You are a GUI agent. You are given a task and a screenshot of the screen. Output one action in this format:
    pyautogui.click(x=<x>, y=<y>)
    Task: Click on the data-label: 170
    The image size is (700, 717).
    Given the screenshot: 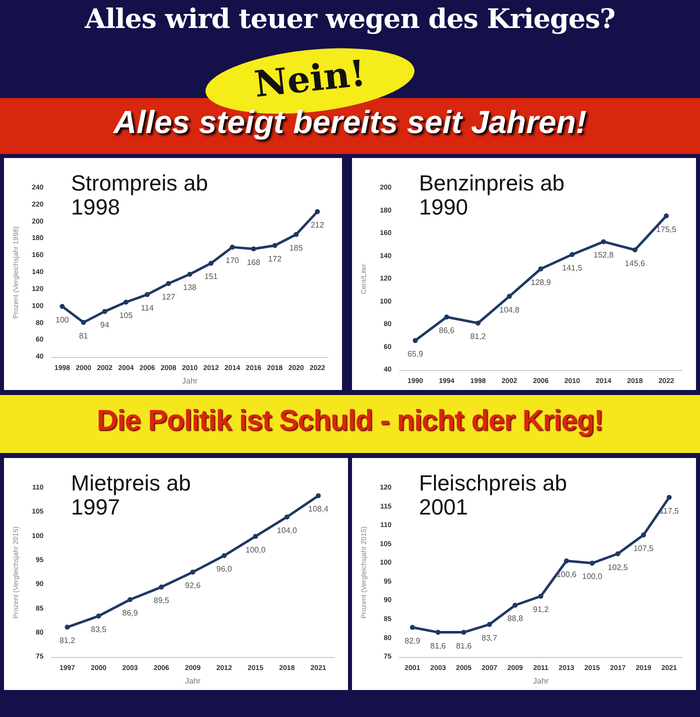 What is the action you would take?
    pyautogui.click(x=233, y=261)
    